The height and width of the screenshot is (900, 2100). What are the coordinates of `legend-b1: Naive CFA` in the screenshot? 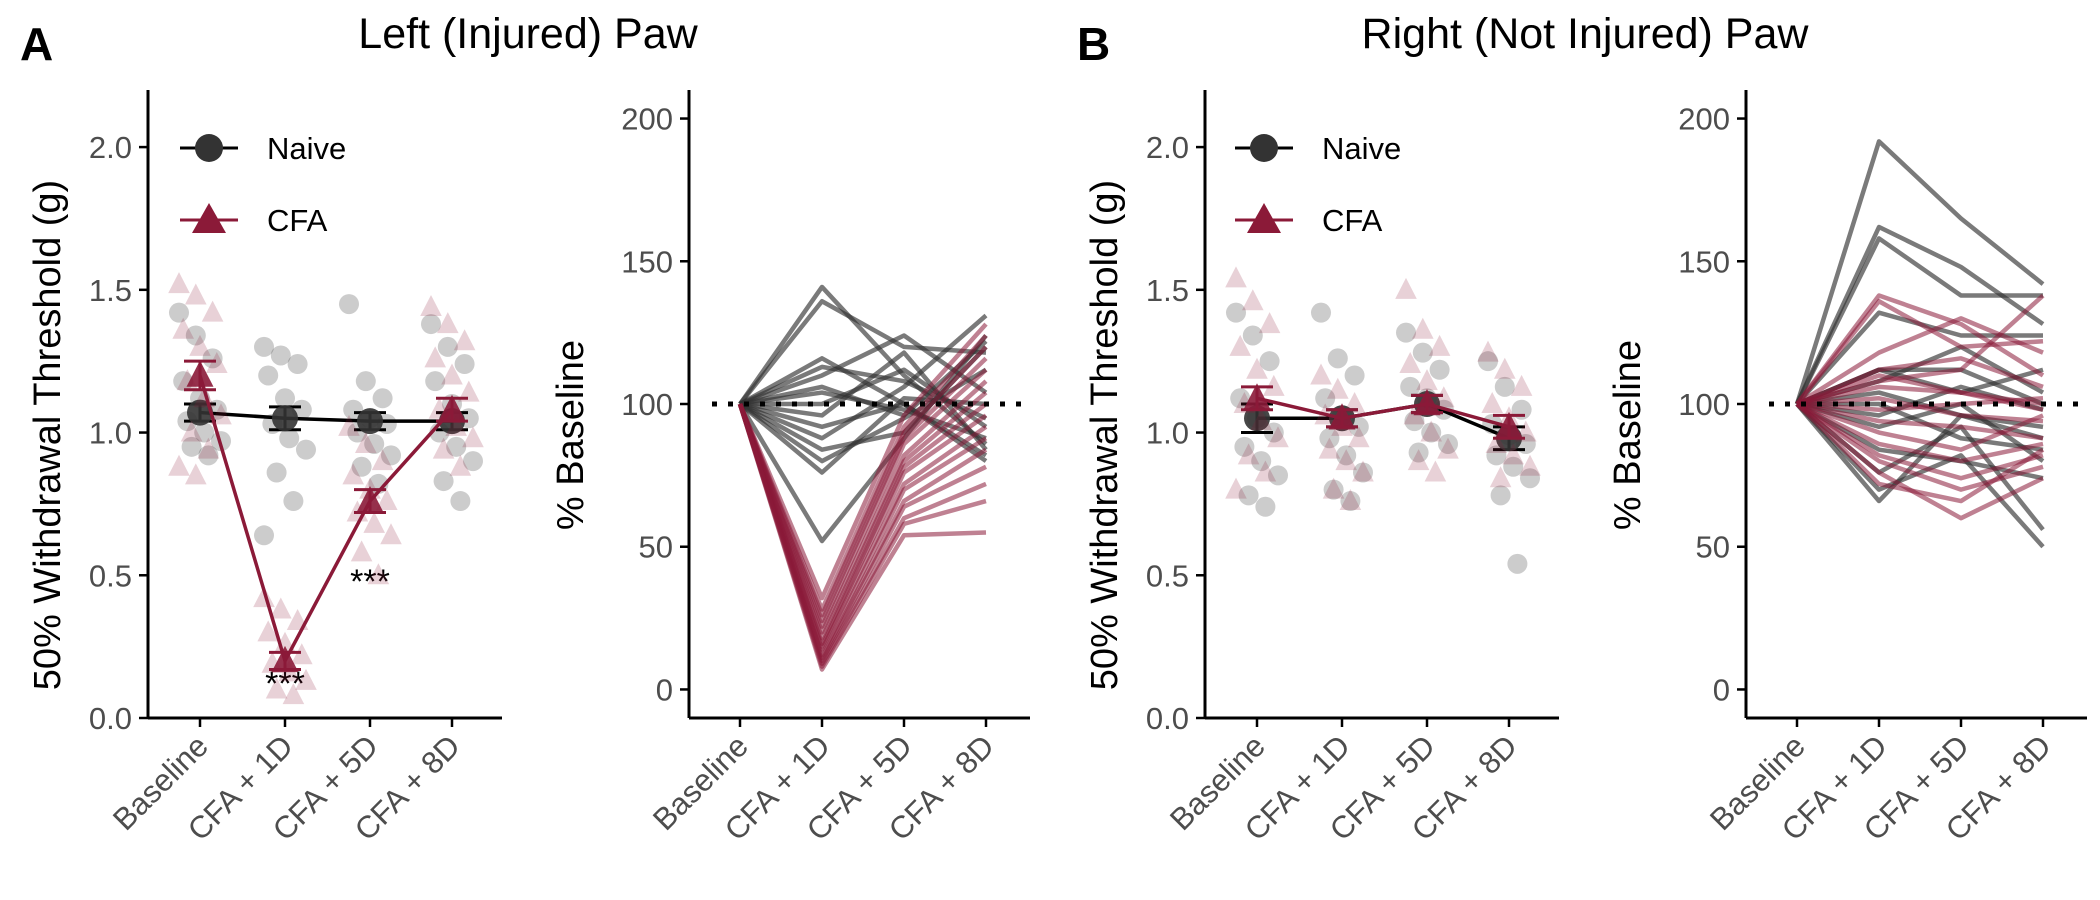 It's located at (1318, 184).